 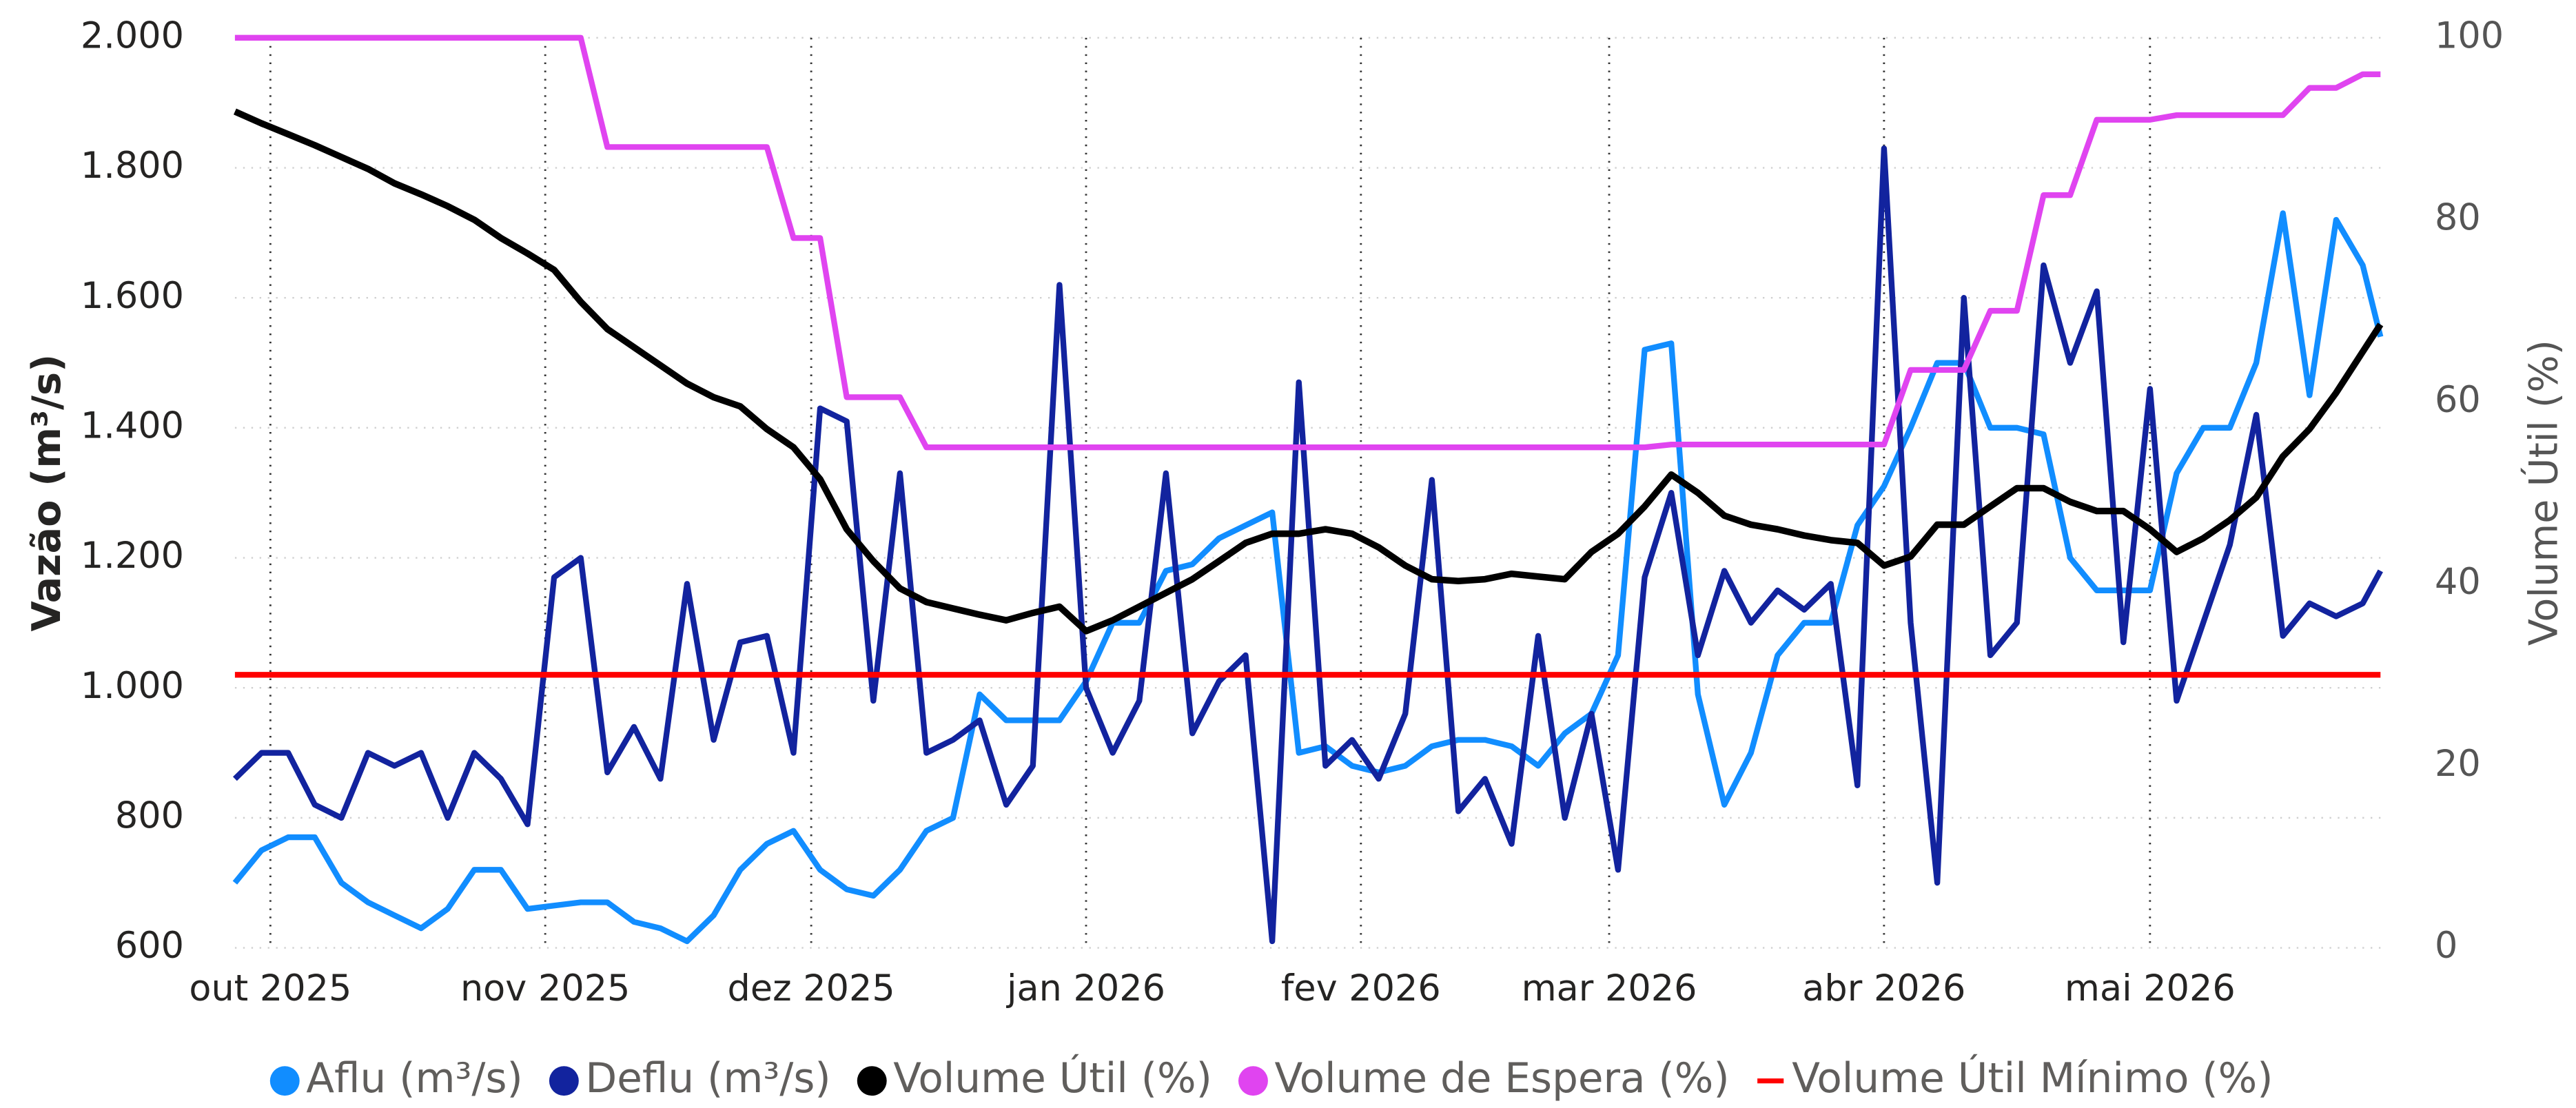 What do you see at coordinates (707, 1078) in the screenshot?
I see `legend-label: Deflu (m³/s)` at bounding box center [707, 1078].